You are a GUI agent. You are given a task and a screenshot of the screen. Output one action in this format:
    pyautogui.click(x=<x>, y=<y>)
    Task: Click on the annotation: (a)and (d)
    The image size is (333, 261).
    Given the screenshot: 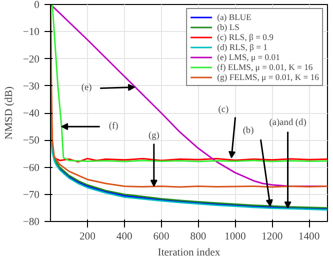 What is the action you would take?
    pyautogui.click(x=287, y=123)
    